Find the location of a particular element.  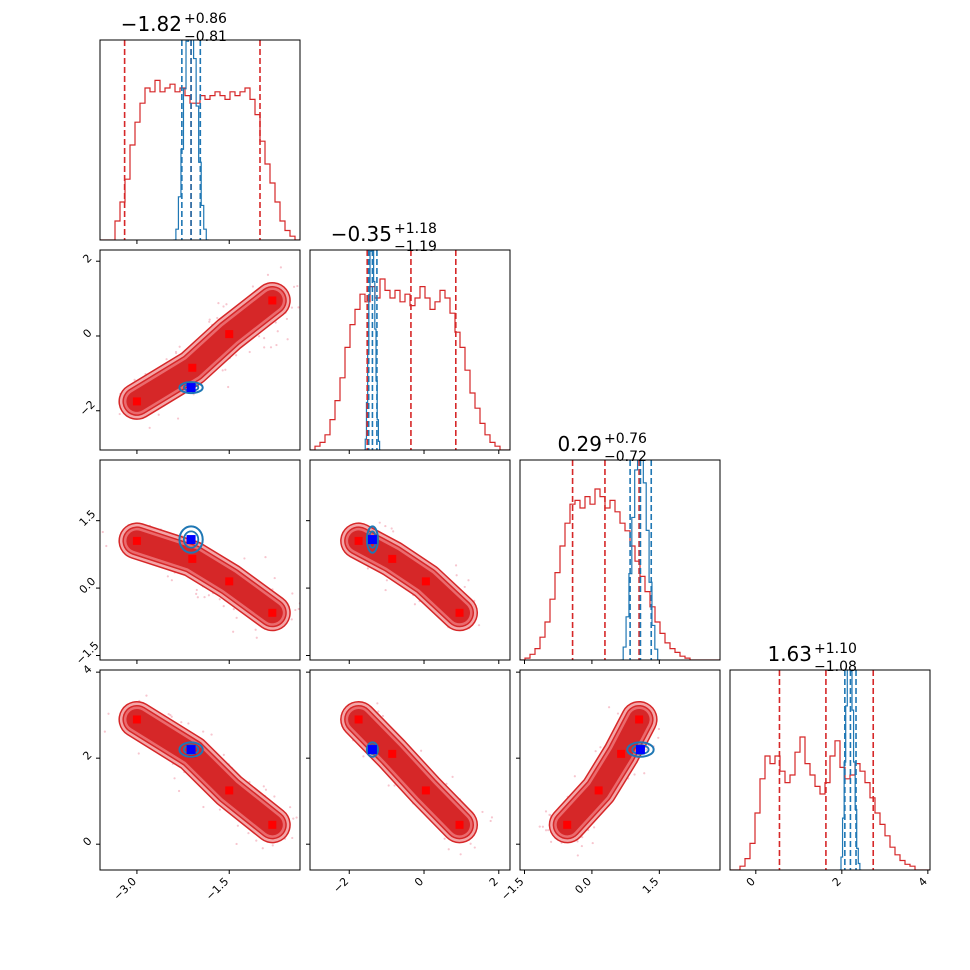

param-title-1: −0.35 +1.18 −1.19 is located at coordinates (384, 238).